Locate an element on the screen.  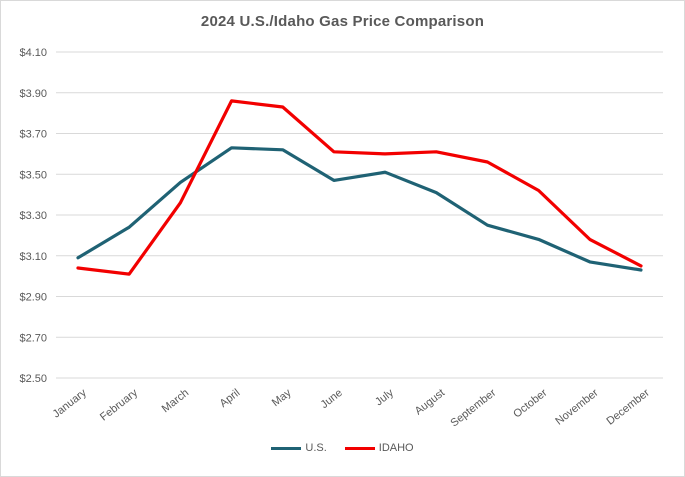
y-axis-tick-label: $2.50 is located at coordinates (33, 379).